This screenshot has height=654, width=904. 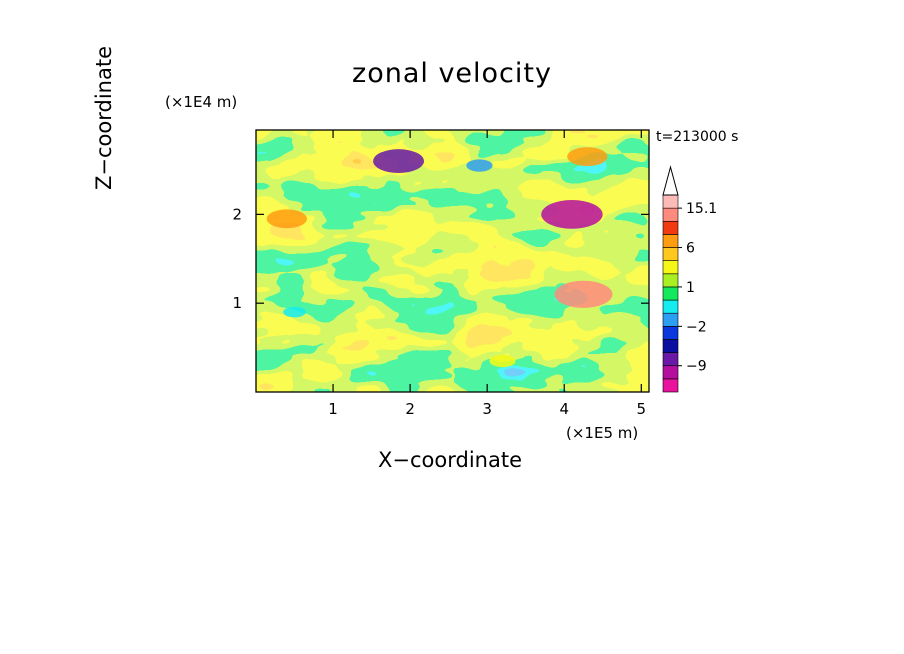 I want to click on x-axis-label: X−coordinate, so click(x=450, y=460).